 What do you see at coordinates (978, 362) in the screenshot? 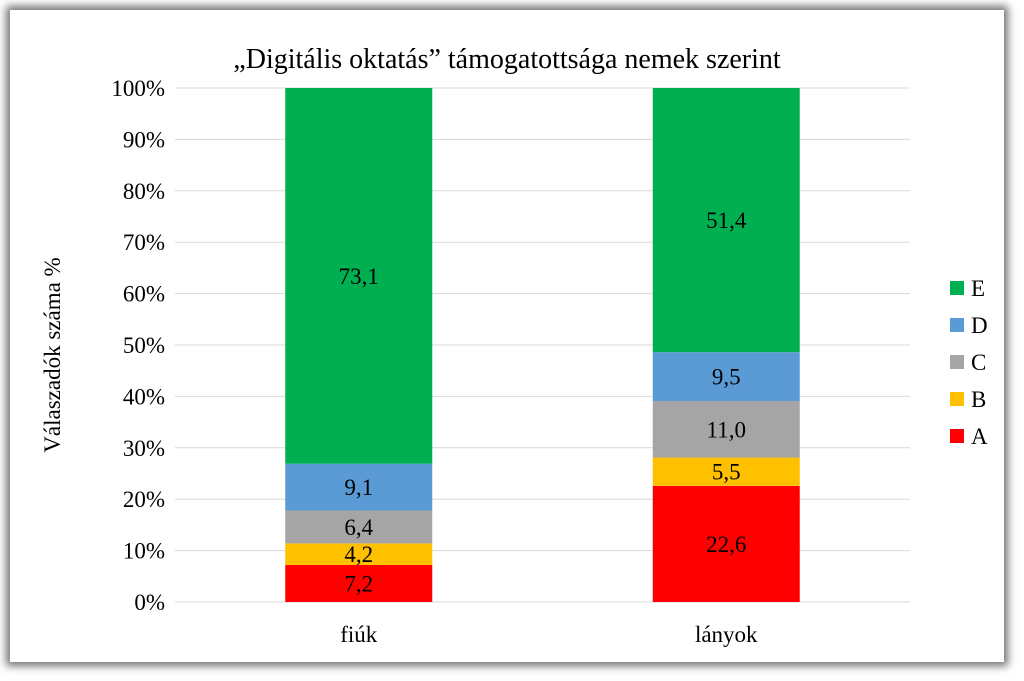
I see `legend-label: C` at bounding box center [978, 362].